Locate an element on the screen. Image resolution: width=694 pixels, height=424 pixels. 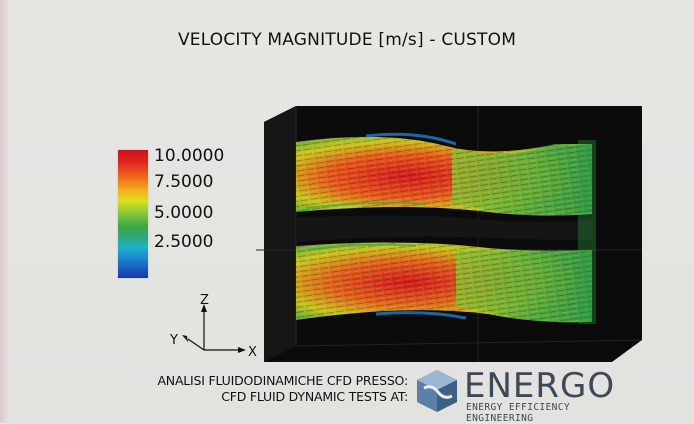
energo-cube-icon is located at coordinates (437, 391).